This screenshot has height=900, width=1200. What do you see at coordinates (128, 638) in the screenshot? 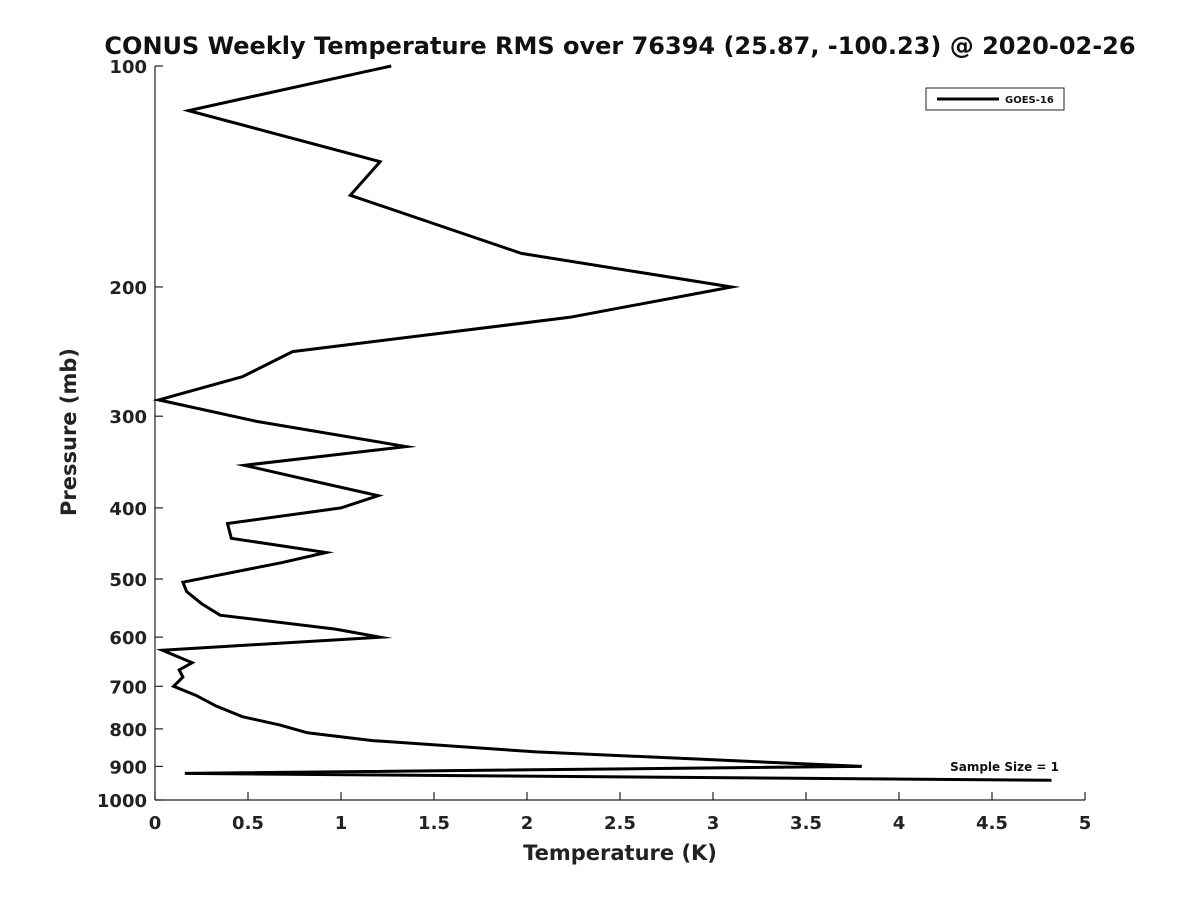
I see `y-tick-label: 600` at bounding box center [128, 638].